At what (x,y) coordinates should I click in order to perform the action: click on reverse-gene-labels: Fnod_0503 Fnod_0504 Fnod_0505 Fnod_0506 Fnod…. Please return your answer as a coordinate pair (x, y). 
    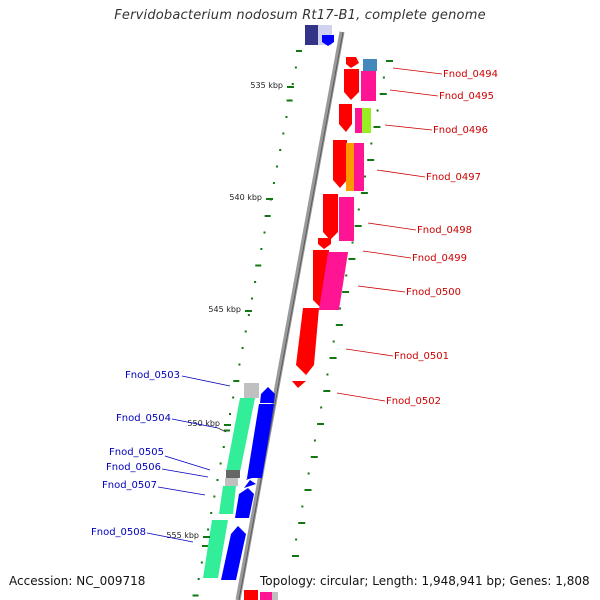
    Looking at the image, I should click on (161, 456).